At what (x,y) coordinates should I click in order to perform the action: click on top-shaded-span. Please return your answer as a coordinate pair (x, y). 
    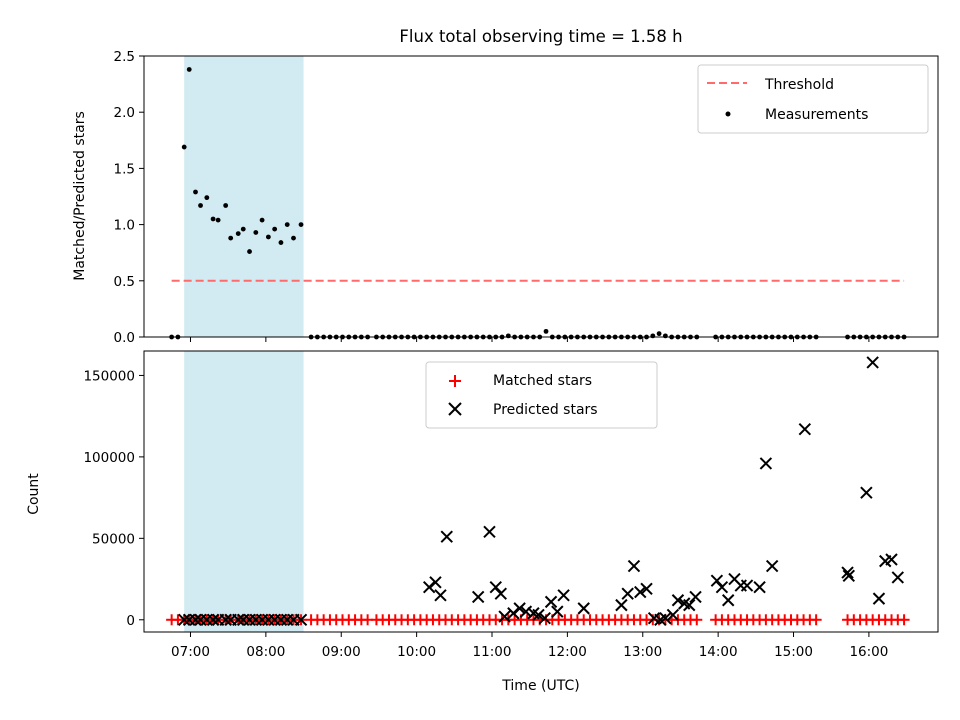
    Looking at the image, I should click on (244, 196).